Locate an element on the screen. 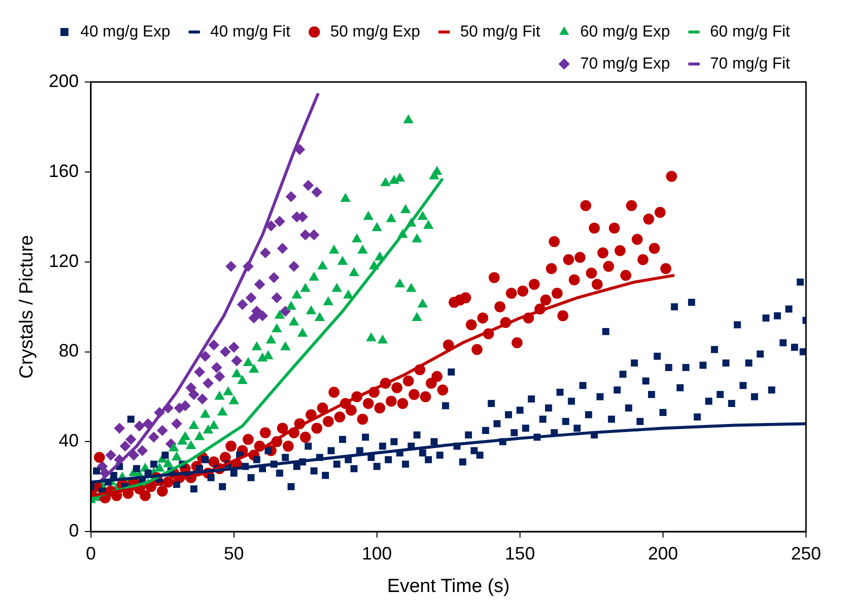 This screenshot has height=610, width=844. x-tick-label: 200 is located at coordinates (663, 553).